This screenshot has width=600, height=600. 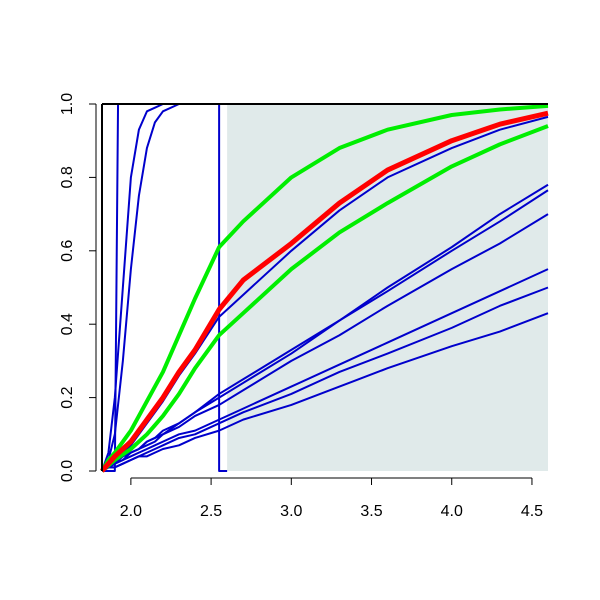 I want to click on y-tick-label: 0.4, so click(x=67, y=324).